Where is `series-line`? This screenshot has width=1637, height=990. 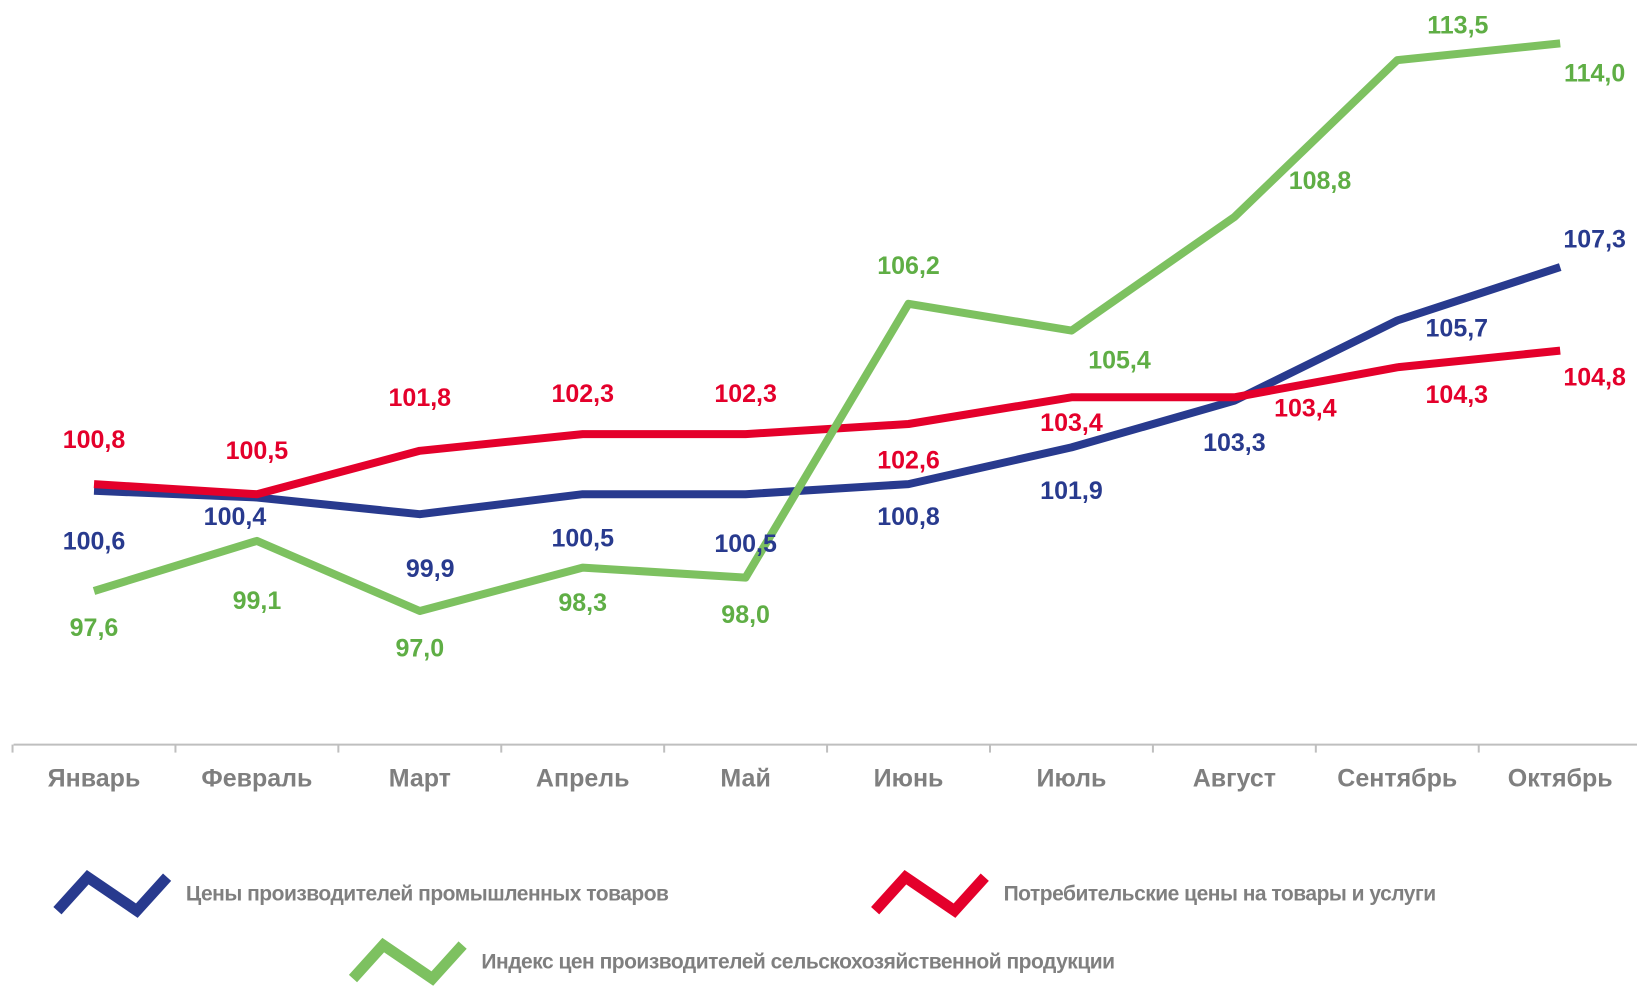
series-line is located at coordinates (827, 422).